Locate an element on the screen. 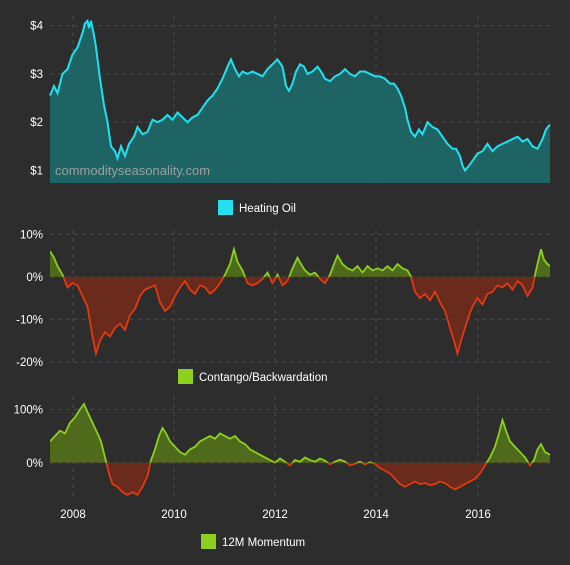  heating-oil-legend-label: Heating Oil is located at coordinates (267, 209).